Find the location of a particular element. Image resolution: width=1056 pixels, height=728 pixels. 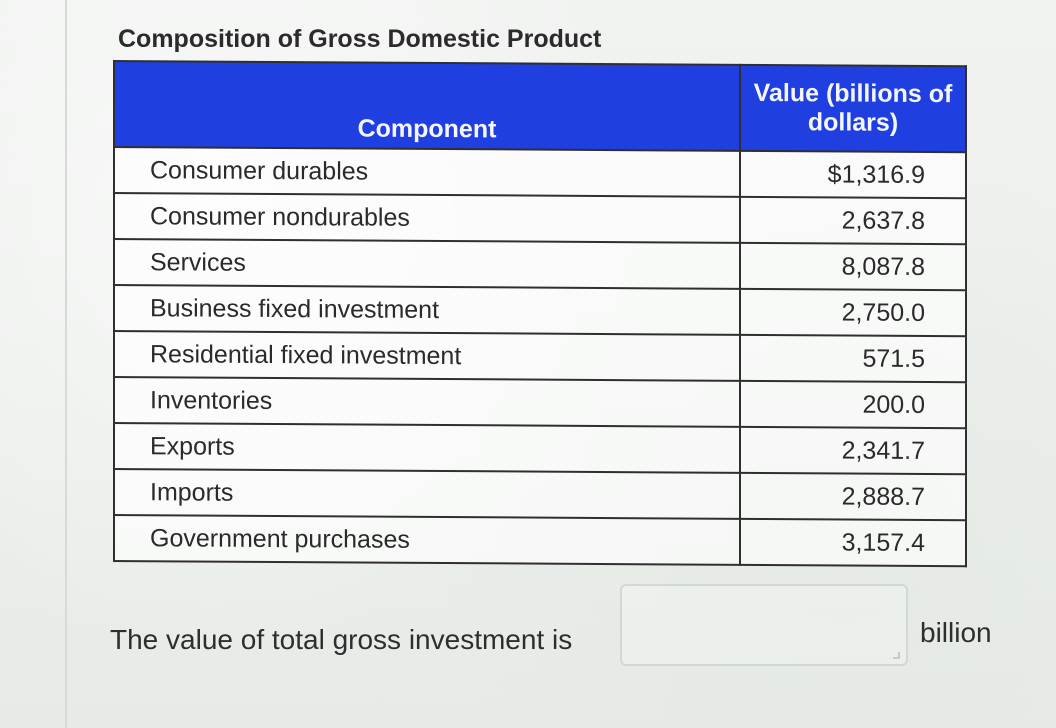

table-header-row: Component Value (billions of dollars) is located at coordinates (540, 107).